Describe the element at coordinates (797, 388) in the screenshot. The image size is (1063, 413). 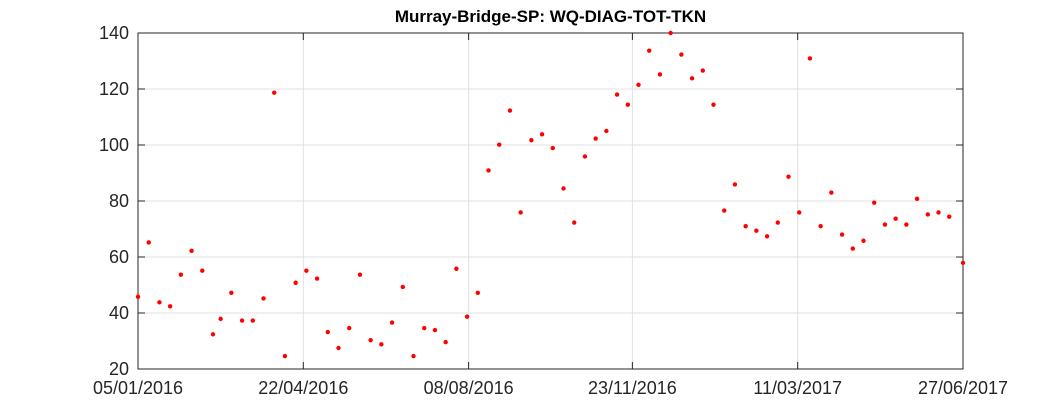
I see `x-tick-label: 11/03/2017` at that location.